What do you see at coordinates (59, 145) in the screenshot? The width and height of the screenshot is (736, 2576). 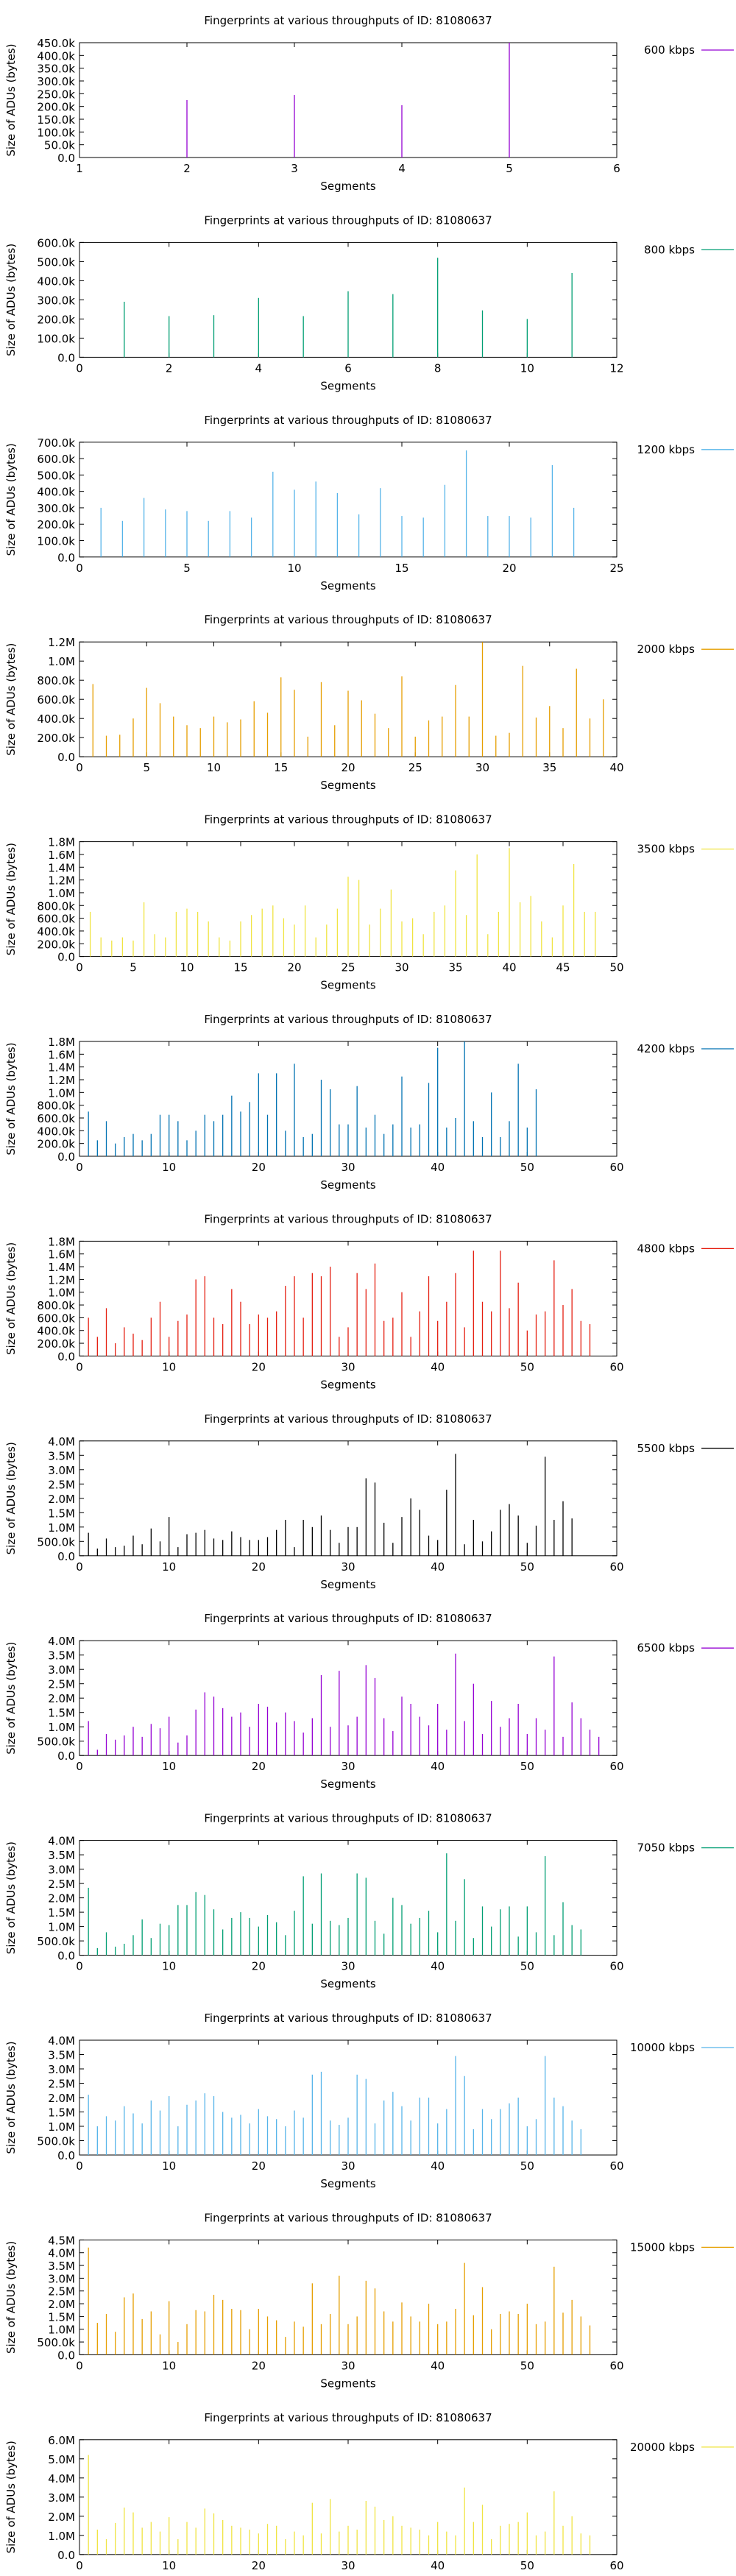 I see `y-tick-label: 50.0k` at bounding box center [59, 145].